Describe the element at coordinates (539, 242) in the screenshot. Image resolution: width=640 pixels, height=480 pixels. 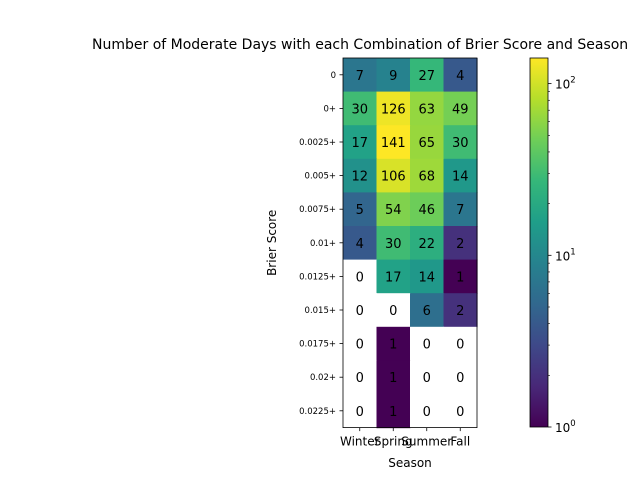
I see `colorbar-gradient` at that location.